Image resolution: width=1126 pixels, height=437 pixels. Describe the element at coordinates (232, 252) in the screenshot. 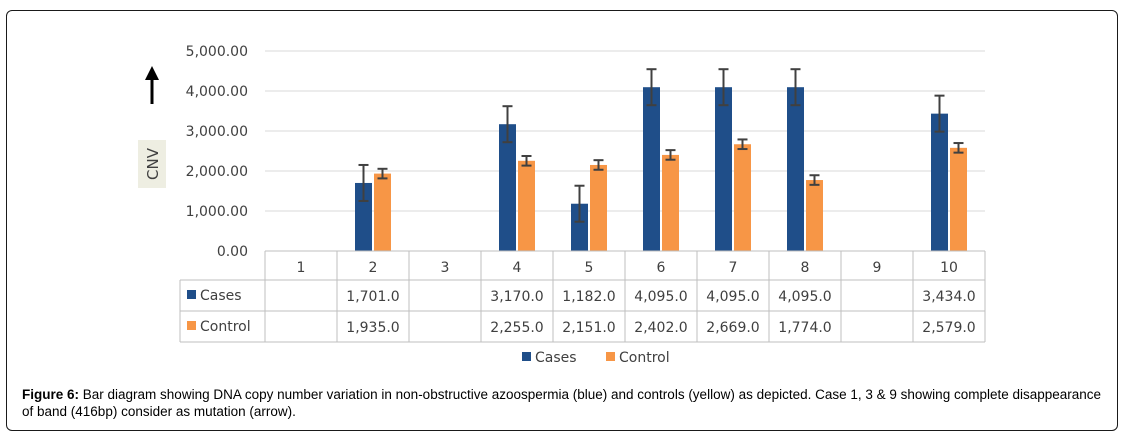

I see `y-tick-label: 0.00` at that location.